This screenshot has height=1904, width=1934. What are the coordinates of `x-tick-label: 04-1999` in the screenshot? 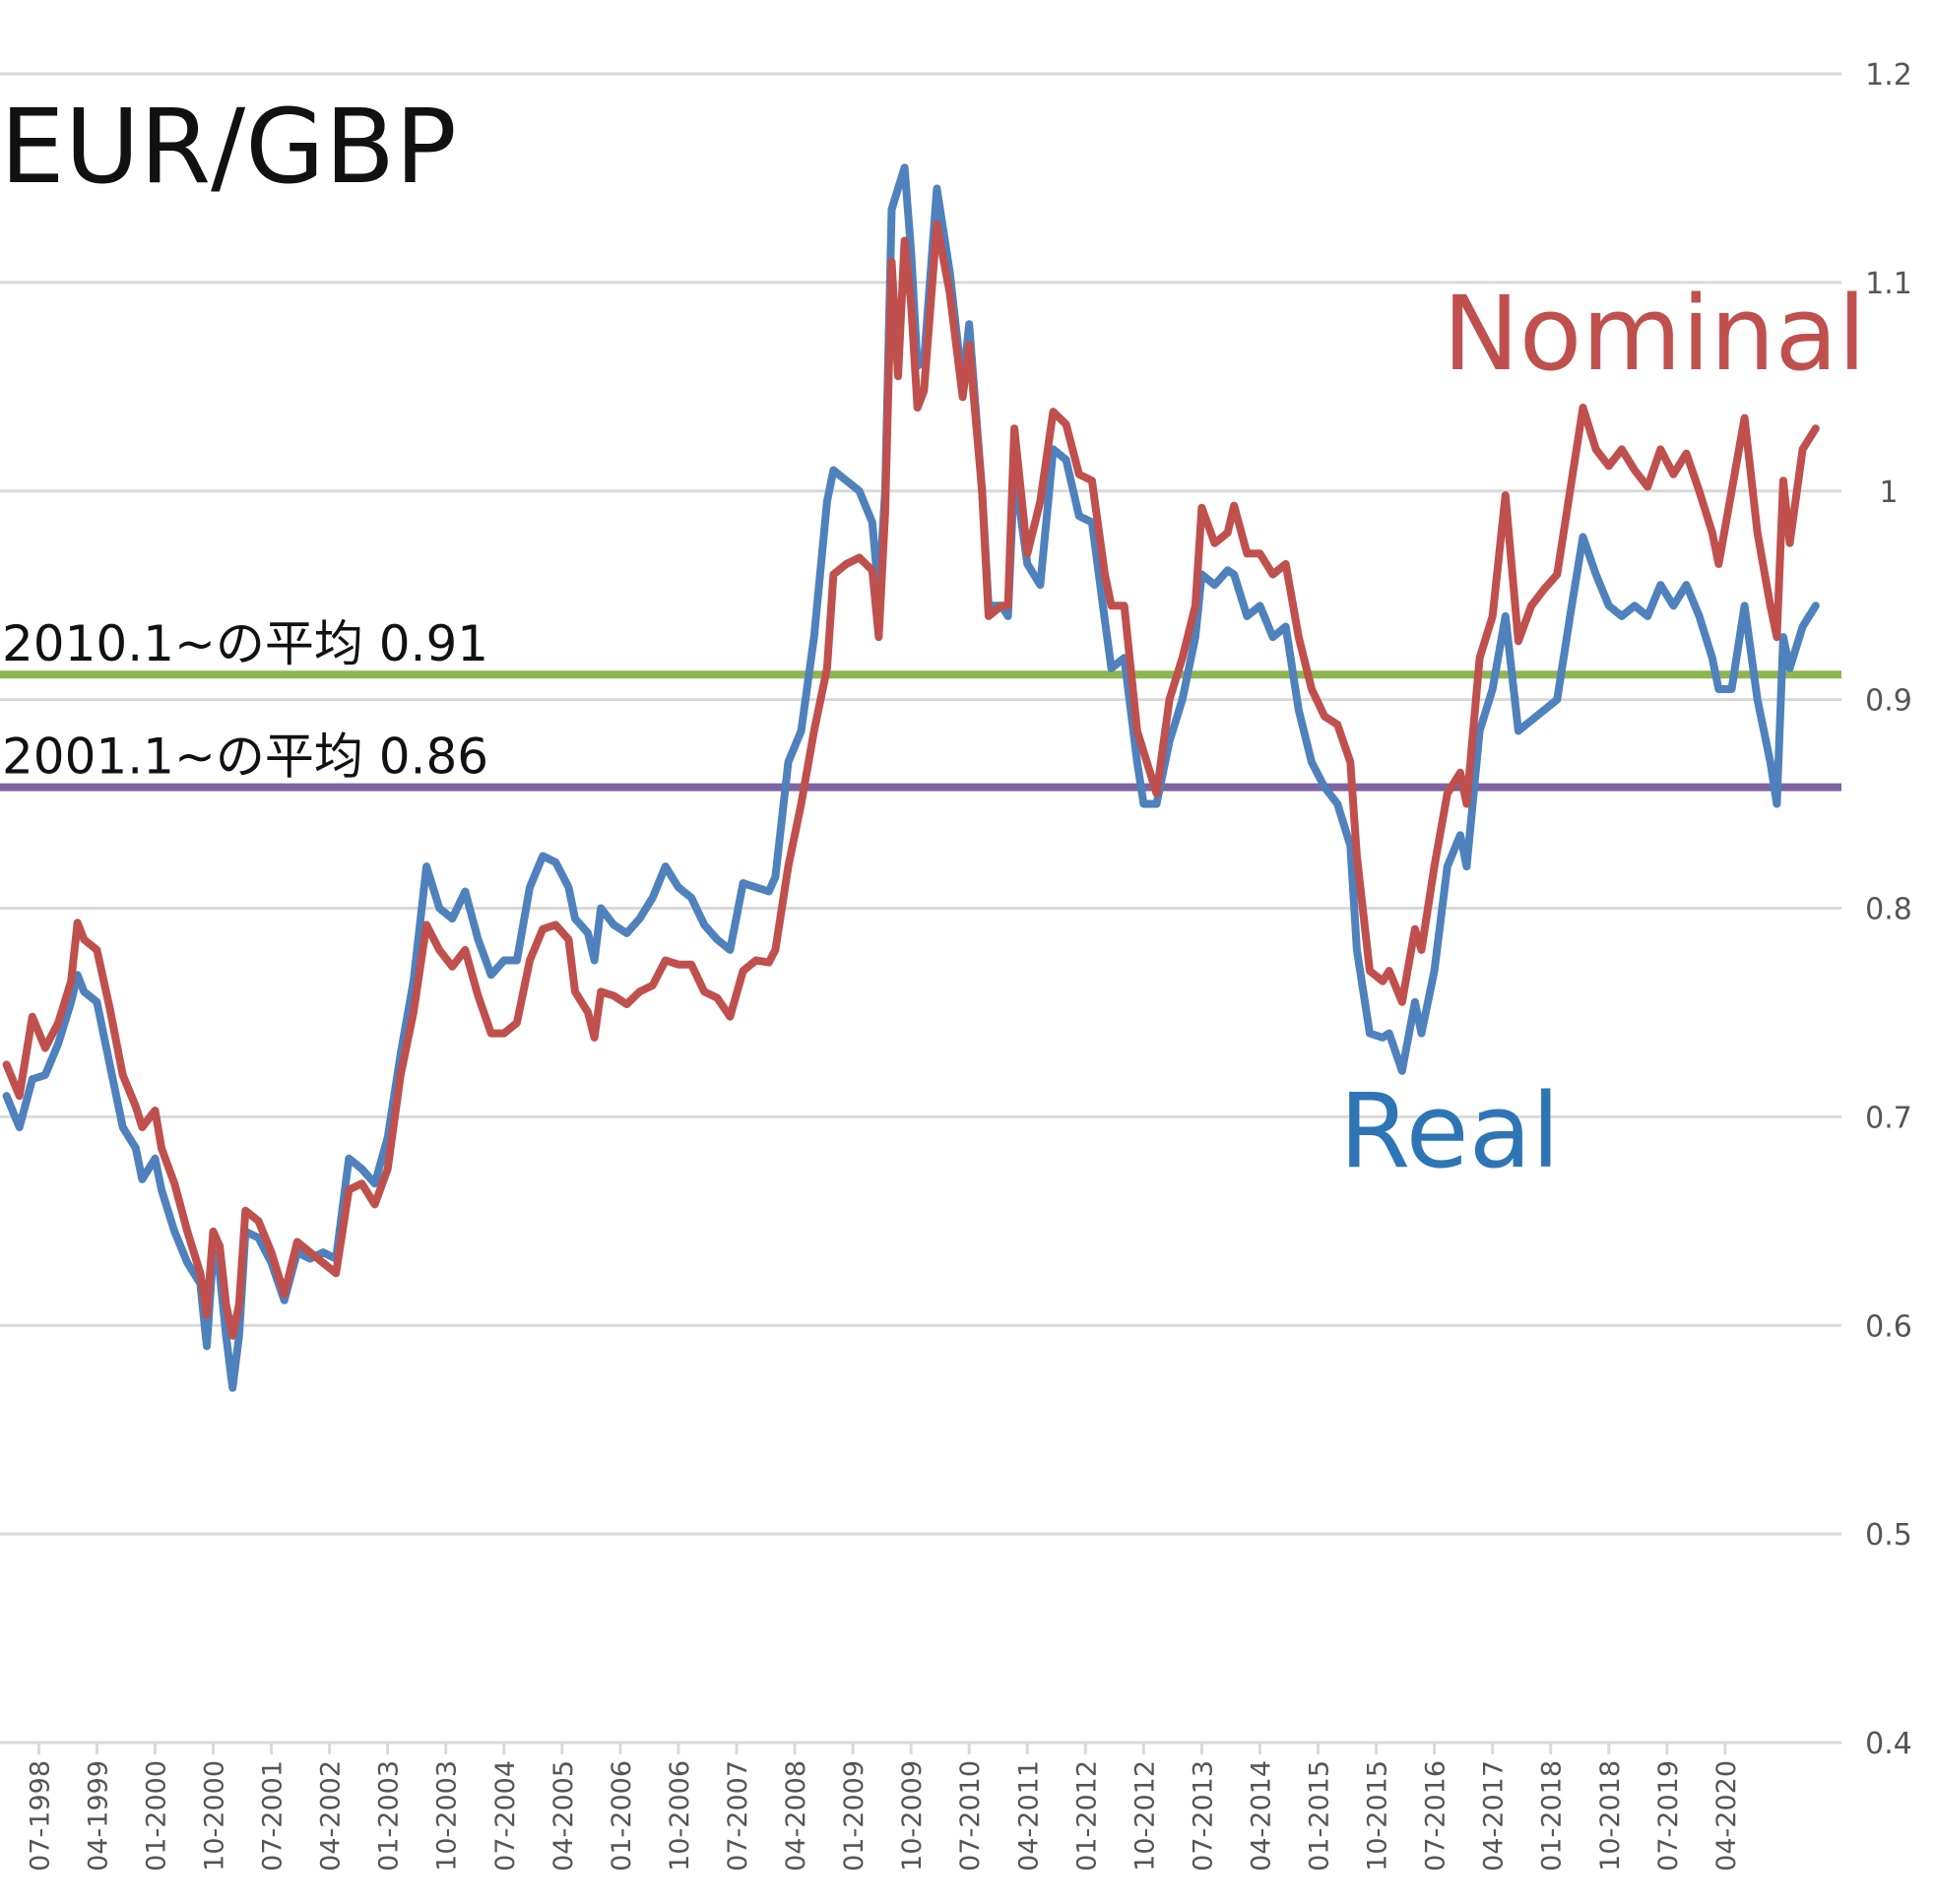 It's located at (98, 1816).